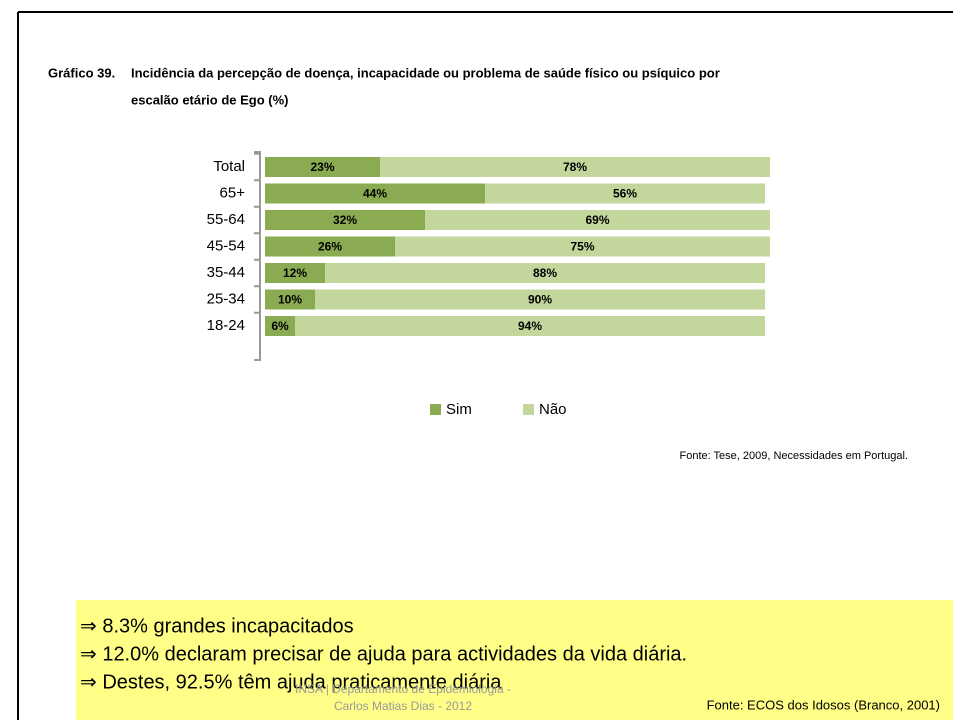 The width and height of the screenshot is (953, 720). Describe the element at coordinates (226, 219) in the screenshot. I see `category-label: 55-64` at that location.